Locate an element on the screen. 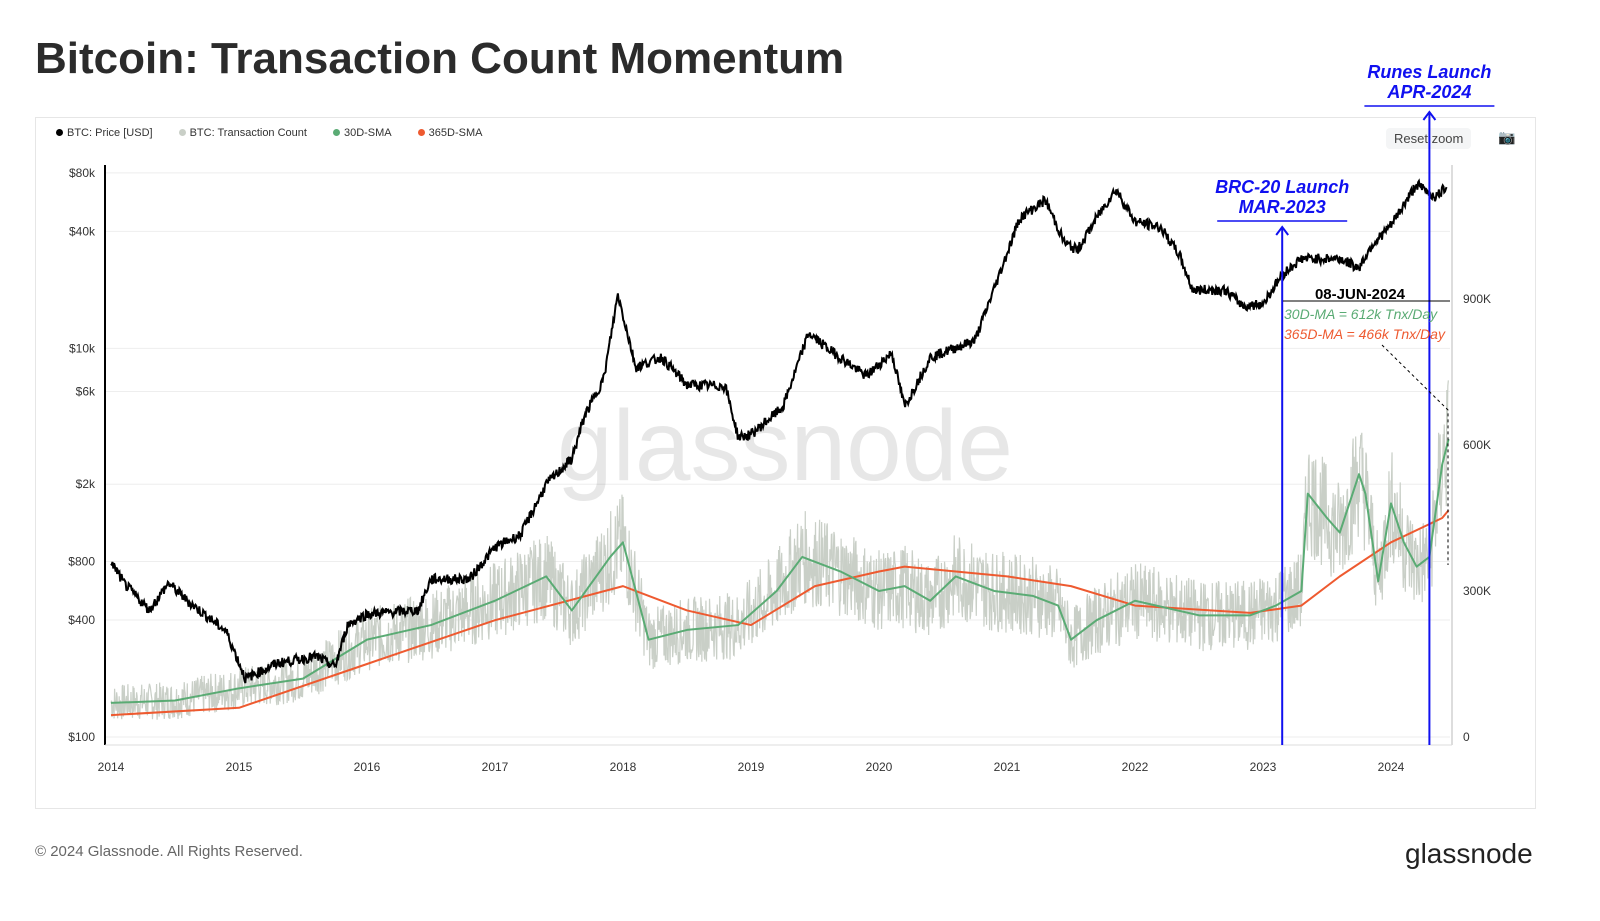  sma365-value-label: 365D-MA = 466k Tnx/Day is located at coordinates (1365, 334).